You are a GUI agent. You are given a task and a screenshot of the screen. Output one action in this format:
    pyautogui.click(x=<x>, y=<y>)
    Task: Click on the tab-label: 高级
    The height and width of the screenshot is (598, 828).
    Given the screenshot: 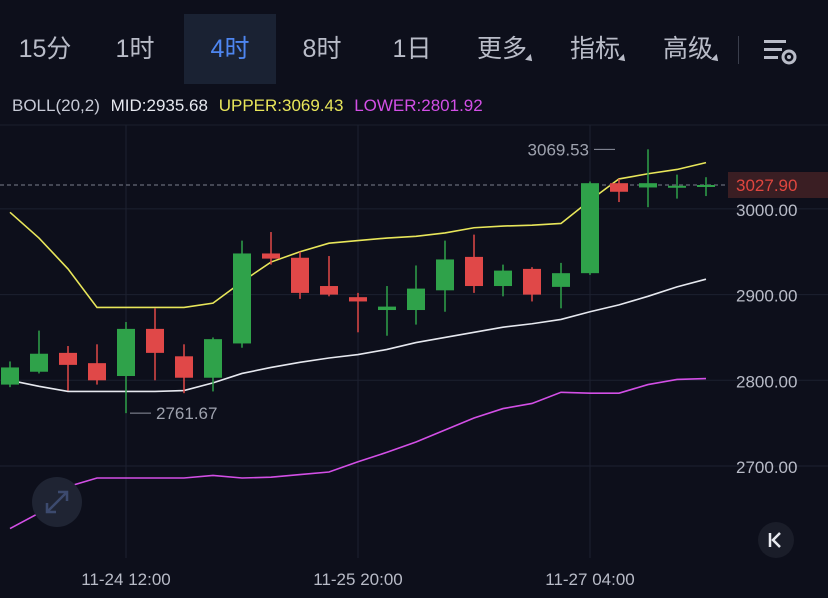 What is the action you would take?
    pyautogui.click(x=687, y=49)
    